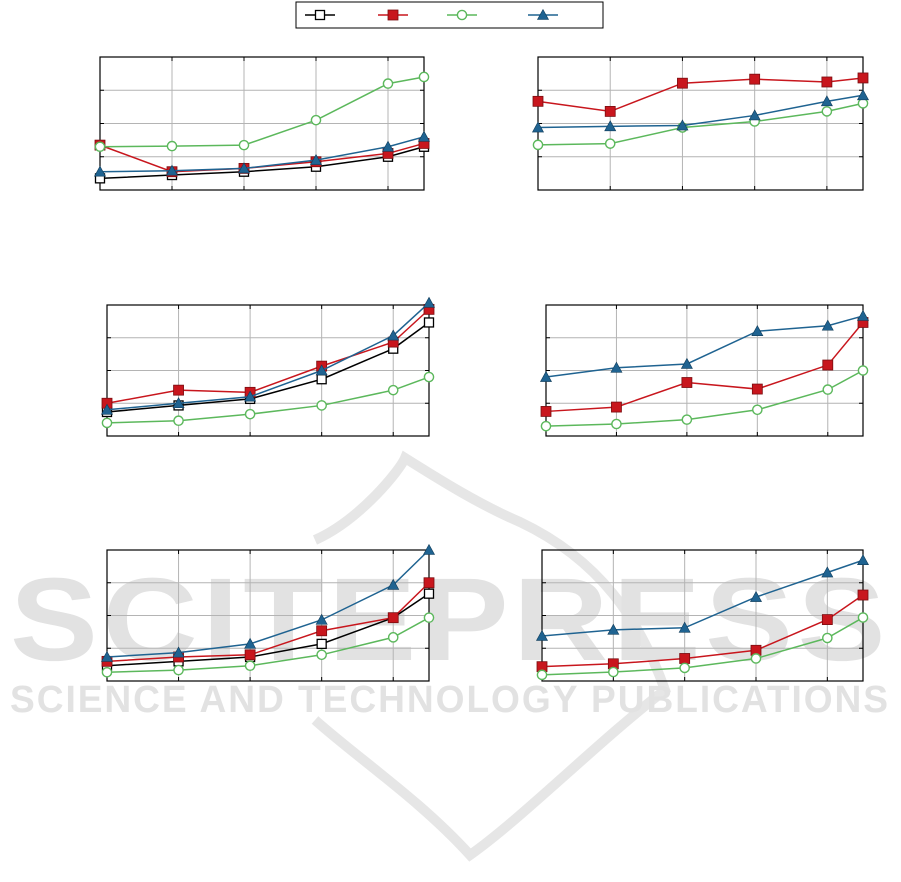 The width and height of the screenshot is (901, 882). I want to click on chart-middle-left, so click(268, 366).